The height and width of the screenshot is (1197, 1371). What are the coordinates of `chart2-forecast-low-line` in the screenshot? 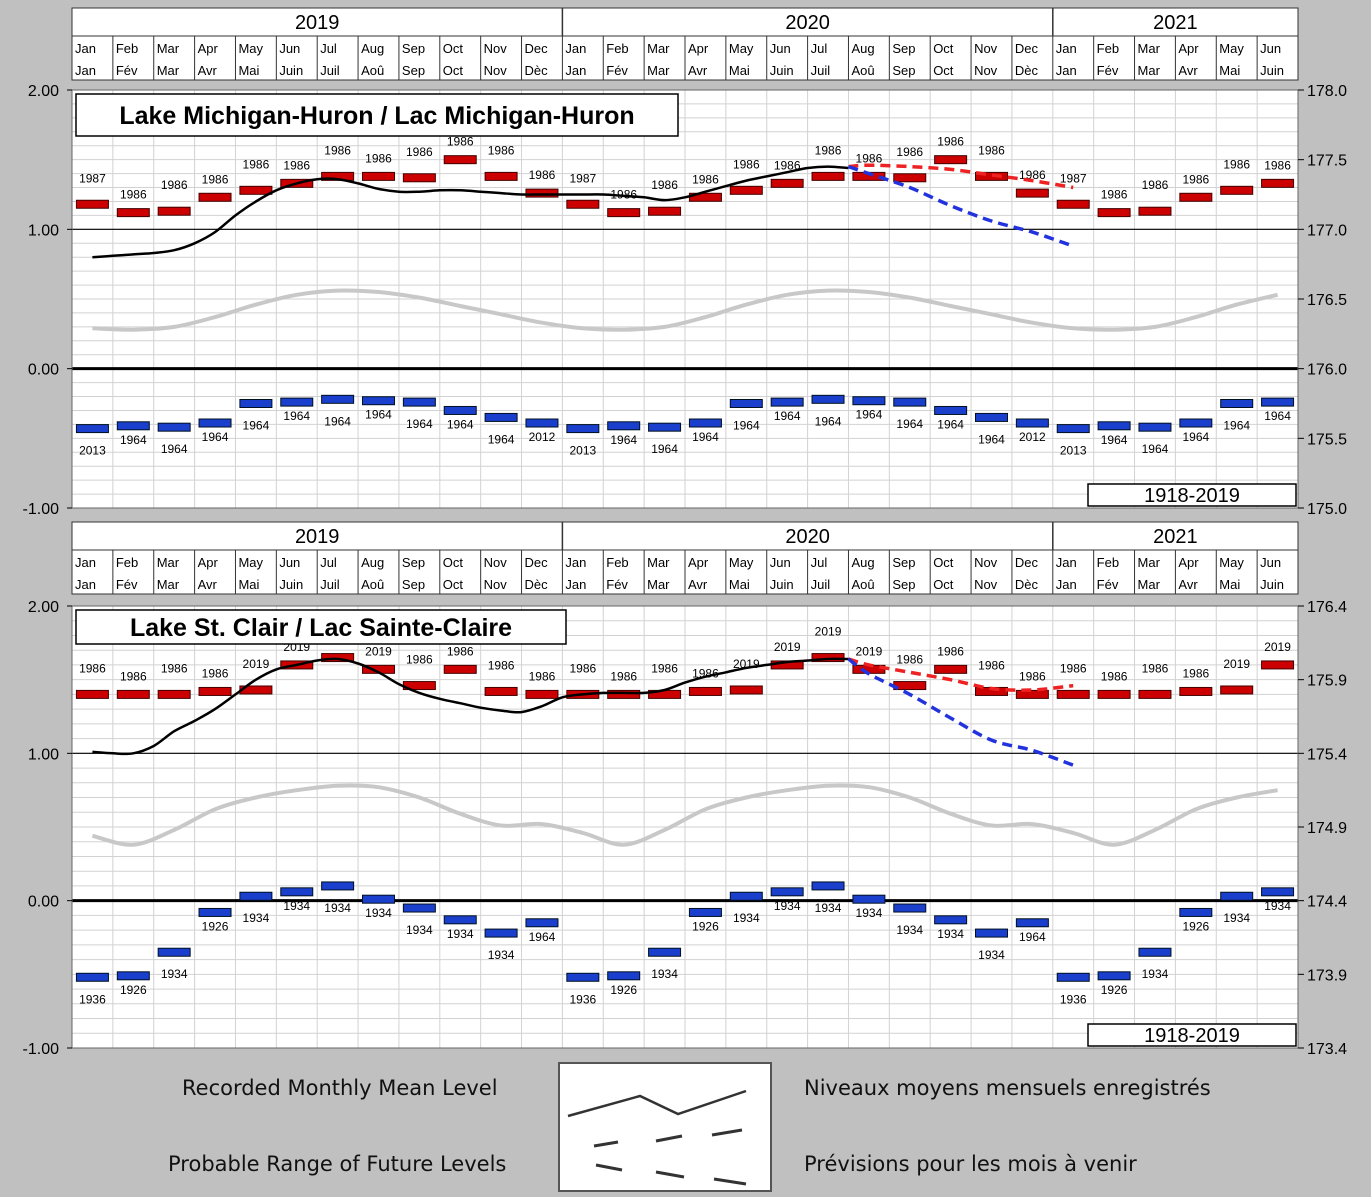 It's located at (960, 712).